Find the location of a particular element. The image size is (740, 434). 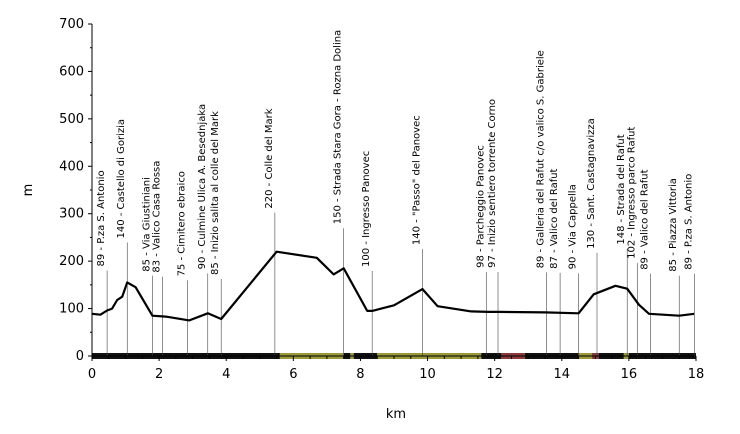

y-tick-label-6: 600 is located at coordinates (71, 71).